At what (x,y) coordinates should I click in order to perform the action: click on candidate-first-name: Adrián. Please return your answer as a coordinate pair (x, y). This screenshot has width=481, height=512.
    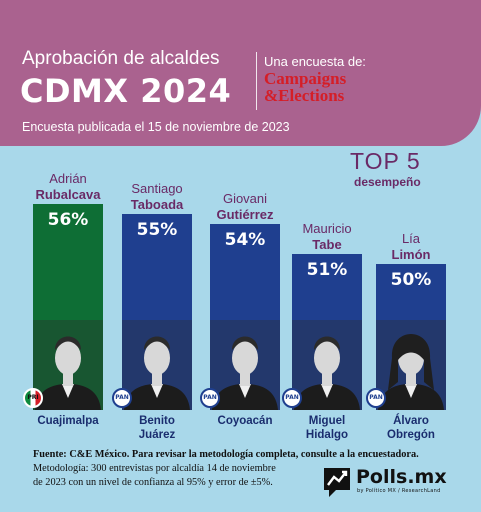
    Looking at the image, I should click on (68, 178).